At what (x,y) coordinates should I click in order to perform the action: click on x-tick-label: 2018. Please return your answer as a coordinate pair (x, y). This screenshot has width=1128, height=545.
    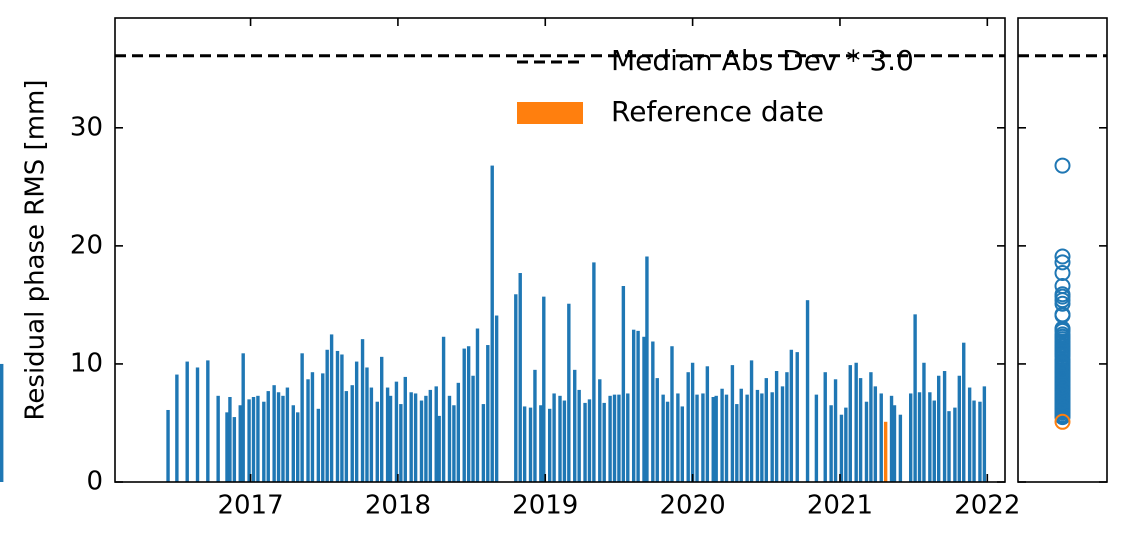
    Looking at the image, I should click on (398, 506).